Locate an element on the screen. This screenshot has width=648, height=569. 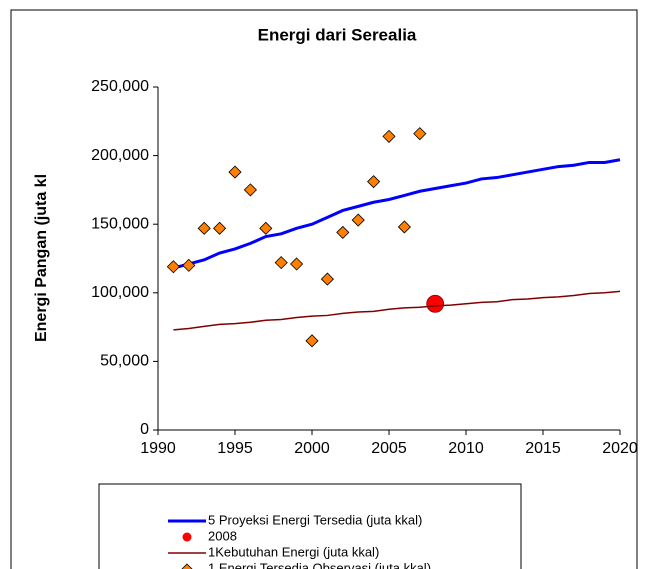
x-tick-label: 1990 is located at coordinates (158, 448).